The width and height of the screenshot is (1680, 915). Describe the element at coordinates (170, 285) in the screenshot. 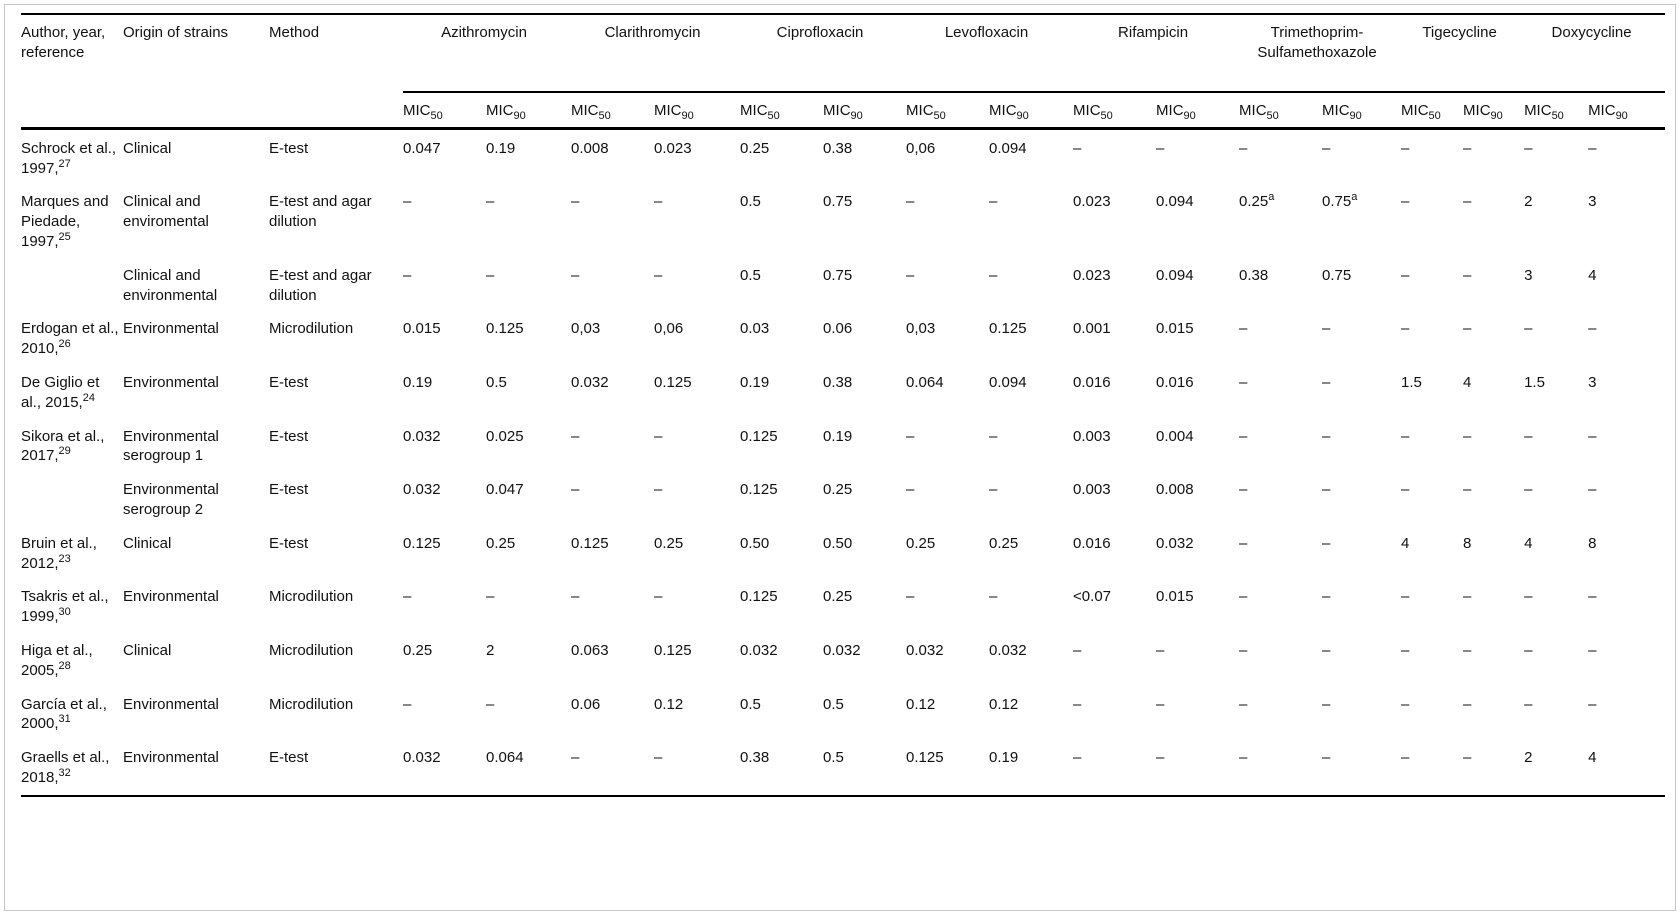

I see `origin-cell: Clinical and environmental` at that location.